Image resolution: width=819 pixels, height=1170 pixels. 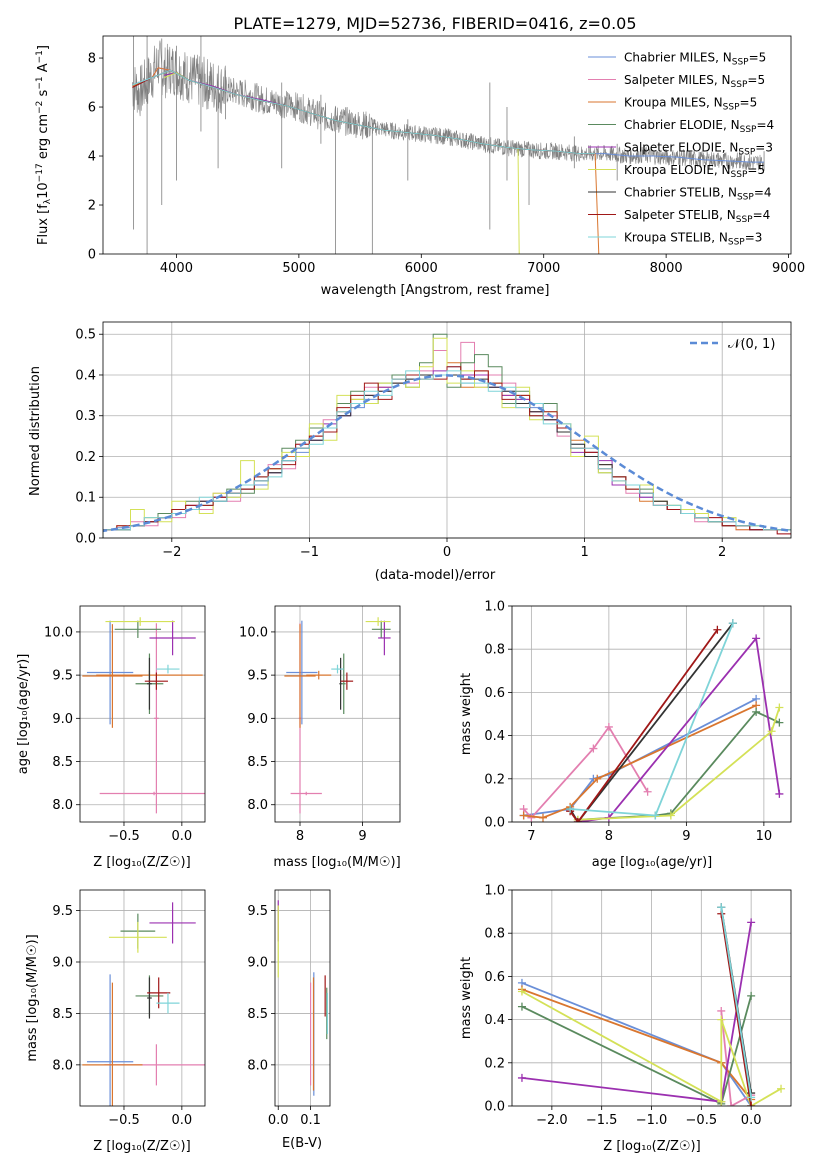 What do you see at coordinates (751, 344) in the screenshot?
I see `legend-label: 𝒩(0, 1)` at bounding box center [751, 344].